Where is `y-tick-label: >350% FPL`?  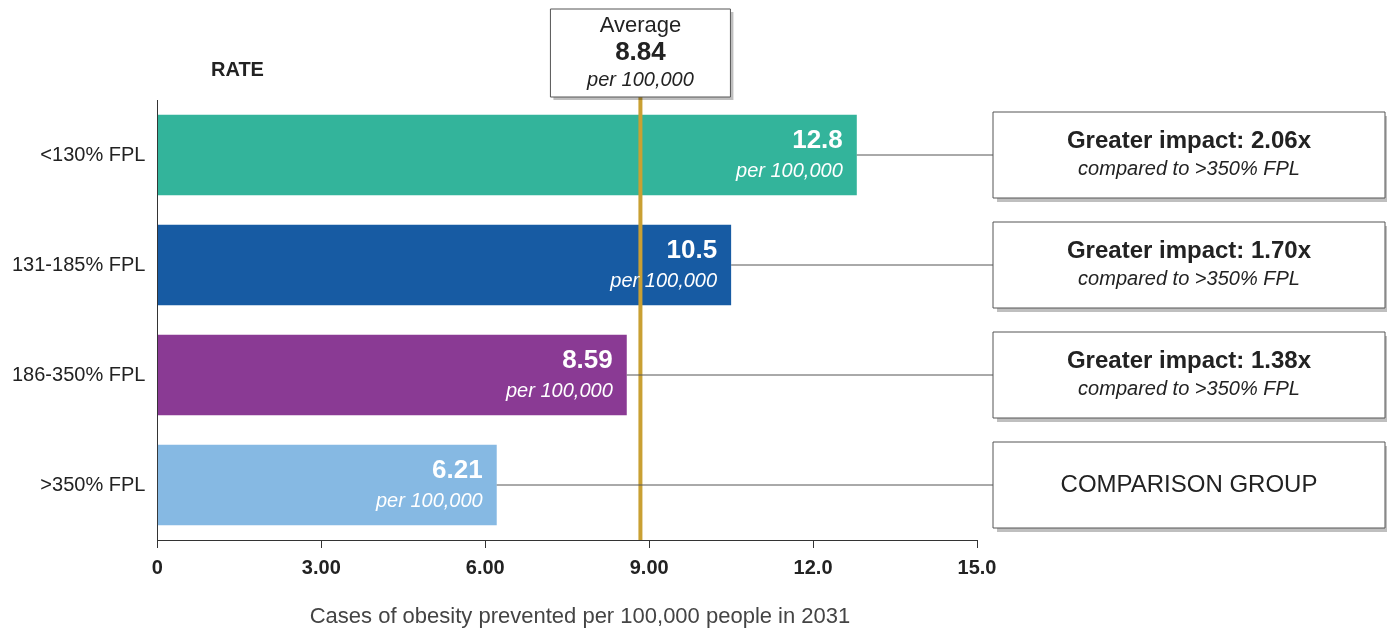
y-tick-label: >350% FPL is located at coordinates (93, 483).